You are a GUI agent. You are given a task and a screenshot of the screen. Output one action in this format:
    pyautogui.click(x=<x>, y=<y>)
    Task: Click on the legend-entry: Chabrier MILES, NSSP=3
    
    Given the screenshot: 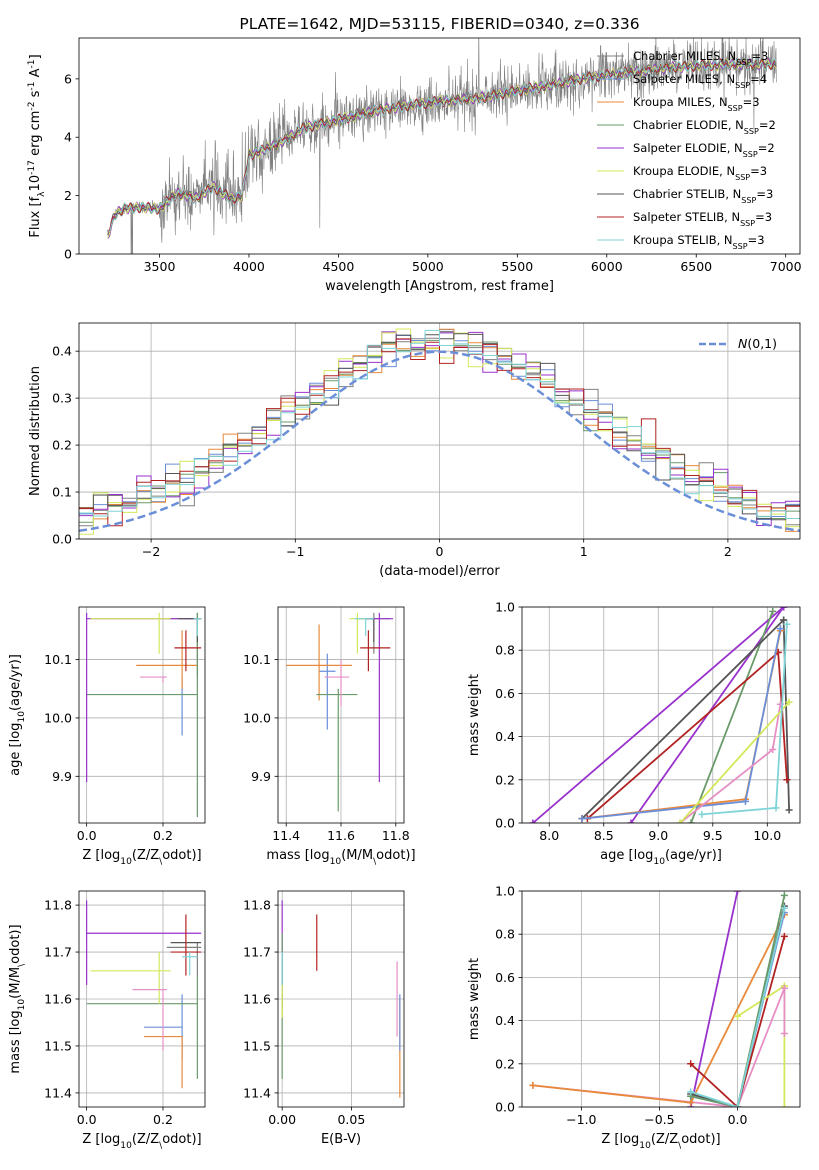 What is the action you would take?
    pyautogui.click(x=700, y=58)
    